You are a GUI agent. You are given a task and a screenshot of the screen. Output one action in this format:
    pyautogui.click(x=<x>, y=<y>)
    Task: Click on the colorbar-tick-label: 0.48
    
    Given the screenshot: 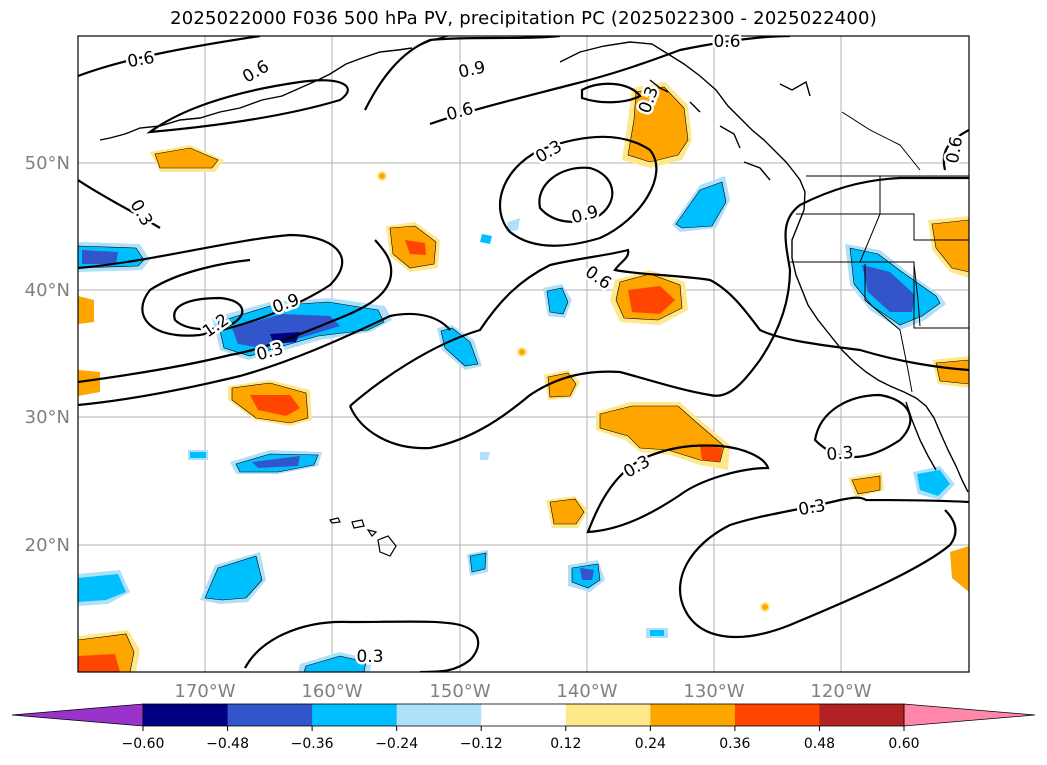 What is the action you would take?
    pyautogui.click(x=819, y=744)
    